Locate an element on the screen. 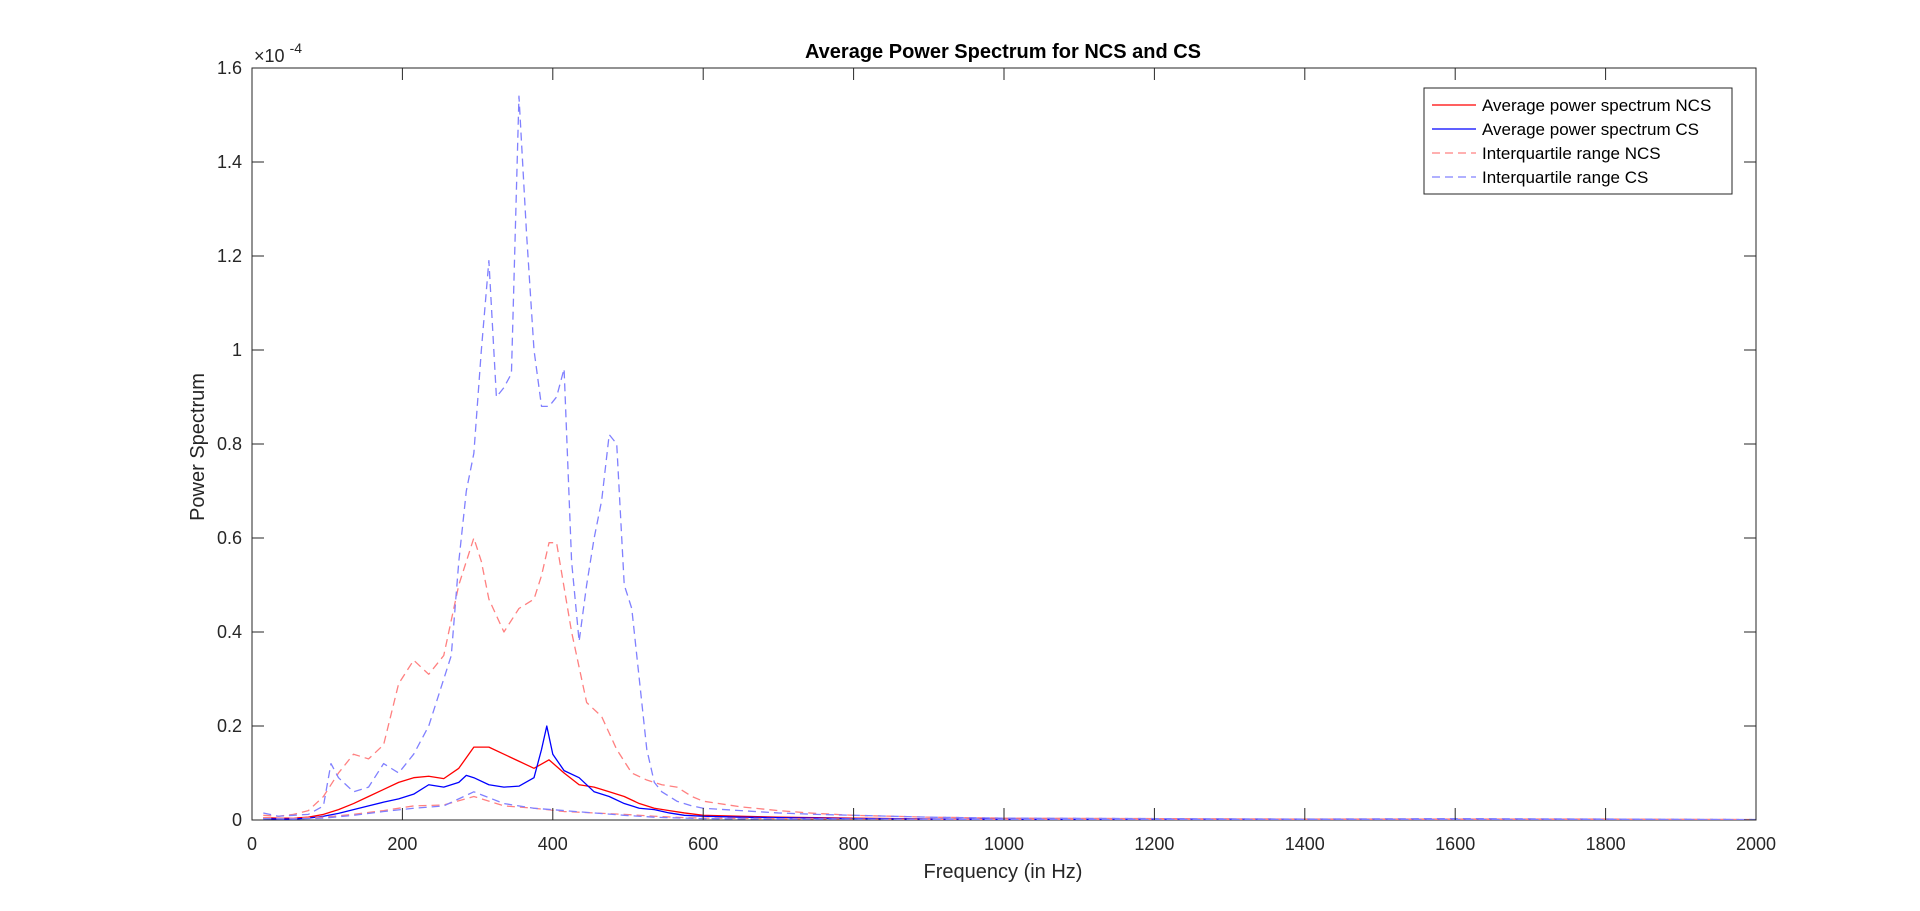  y-axis-exponent: ×10 -4 is located at coordinates (278, 53).